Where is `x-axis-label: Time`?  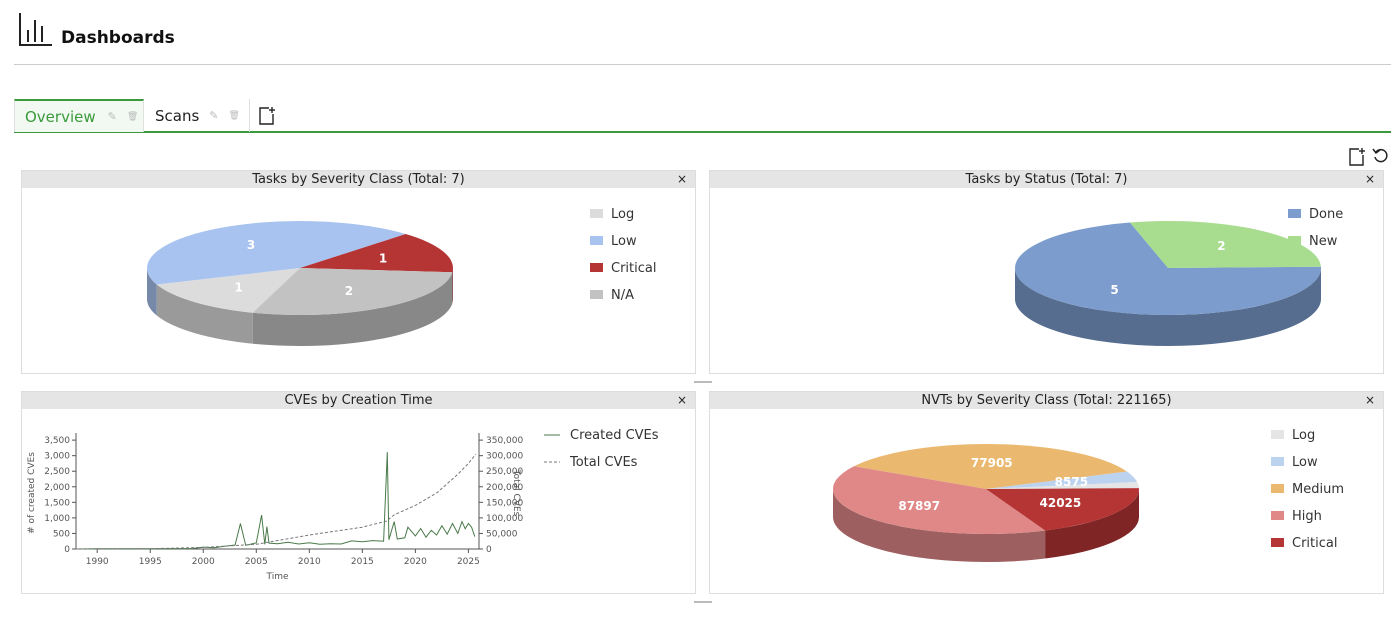 x-axis-label: Time is located at coordinates (276, 577).